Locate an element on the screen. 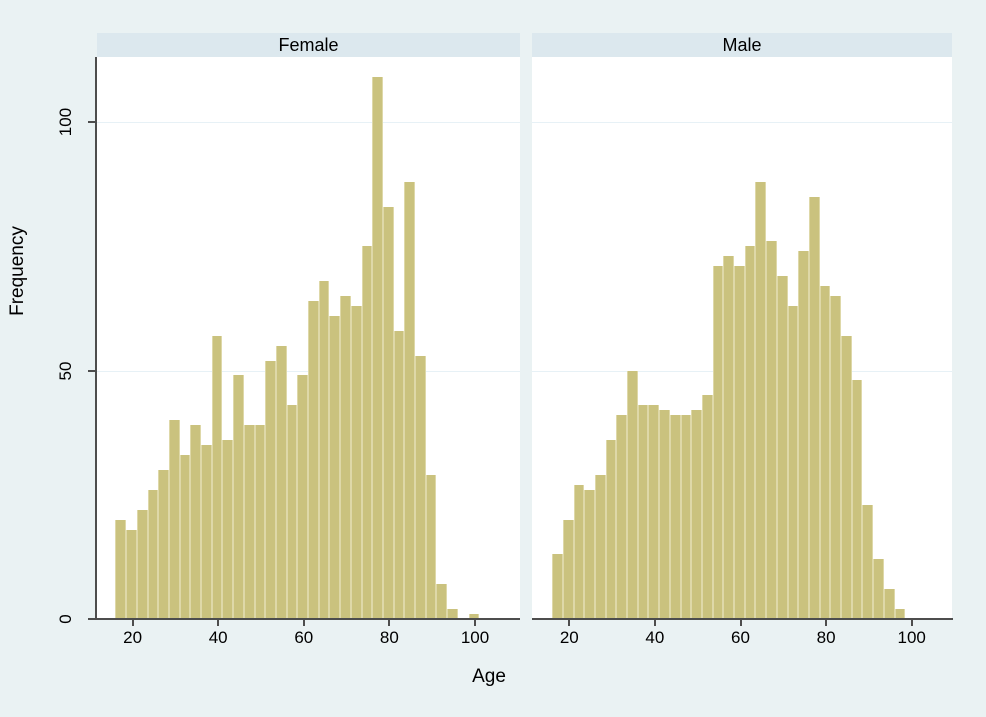  panel-title-female: Female is located at coordinates (308, 44).